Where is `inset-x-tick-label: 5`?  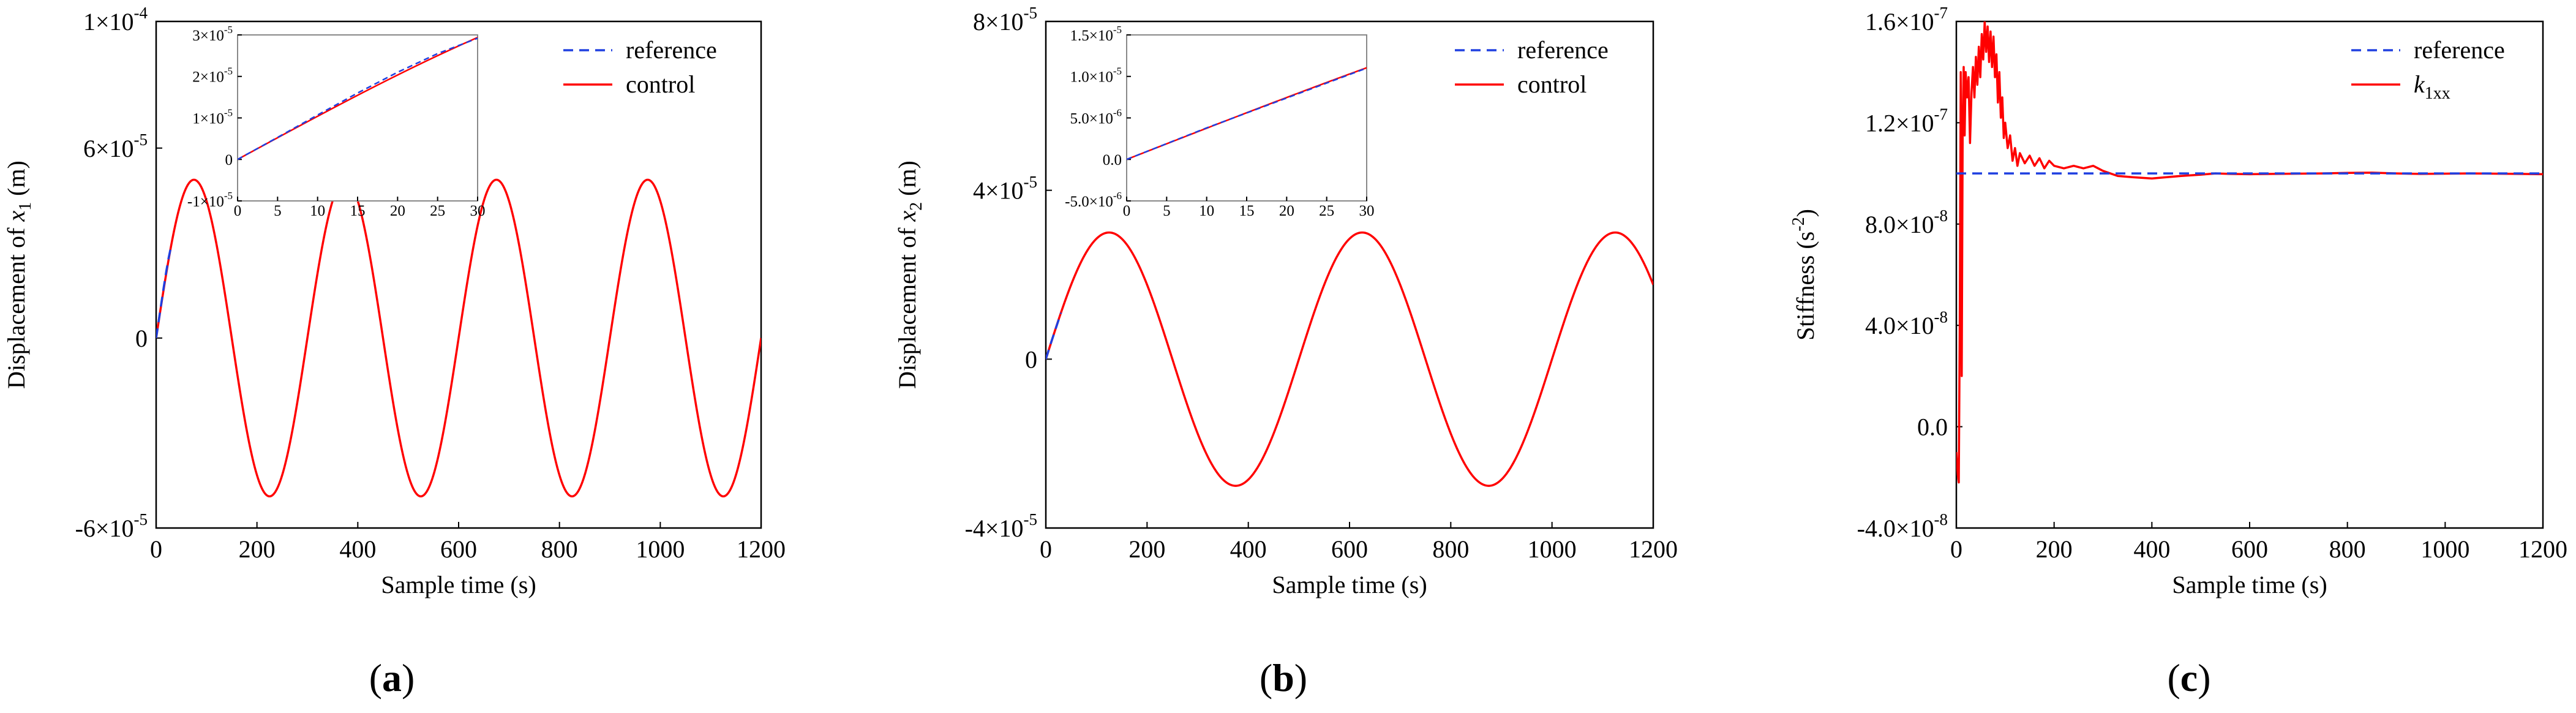
inset-x-tick-label: 5 is located at coordinates (1167, 211).